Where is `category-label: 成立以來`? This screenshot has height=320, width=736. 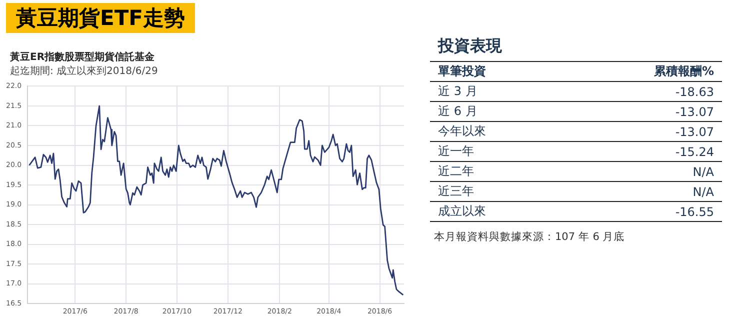 category-label: 成立以來 is located at coordinates (497, 212).